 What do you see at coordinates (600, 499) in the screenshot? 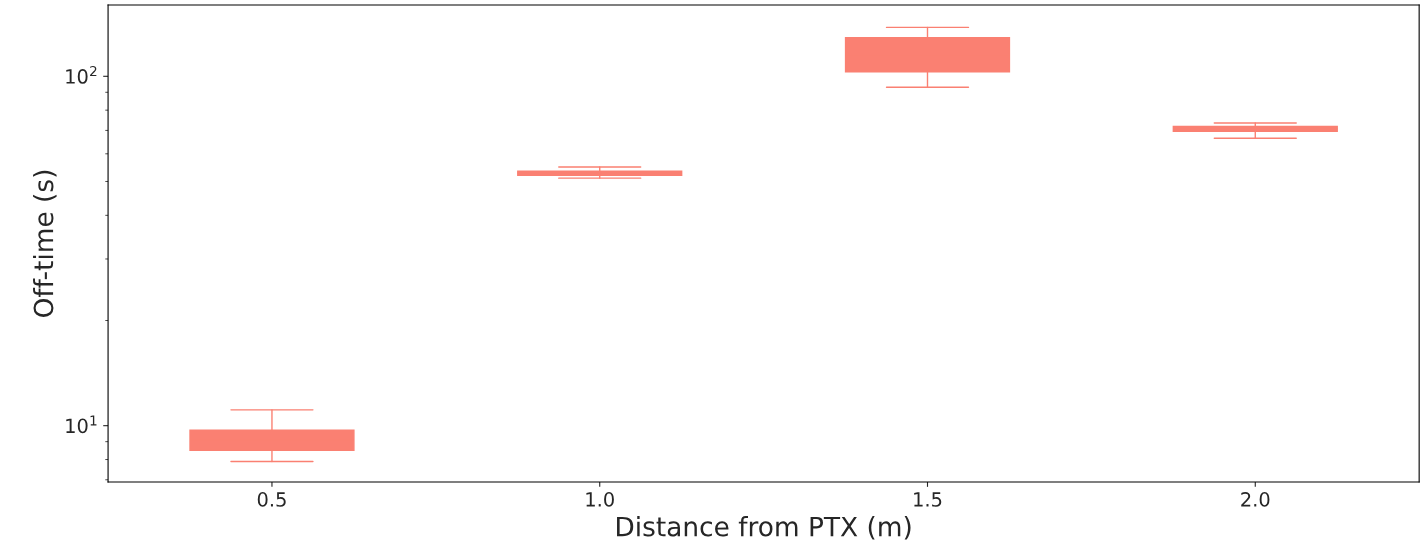
I see `x-tick-label: 1.0` at bounding box center [600, 499].